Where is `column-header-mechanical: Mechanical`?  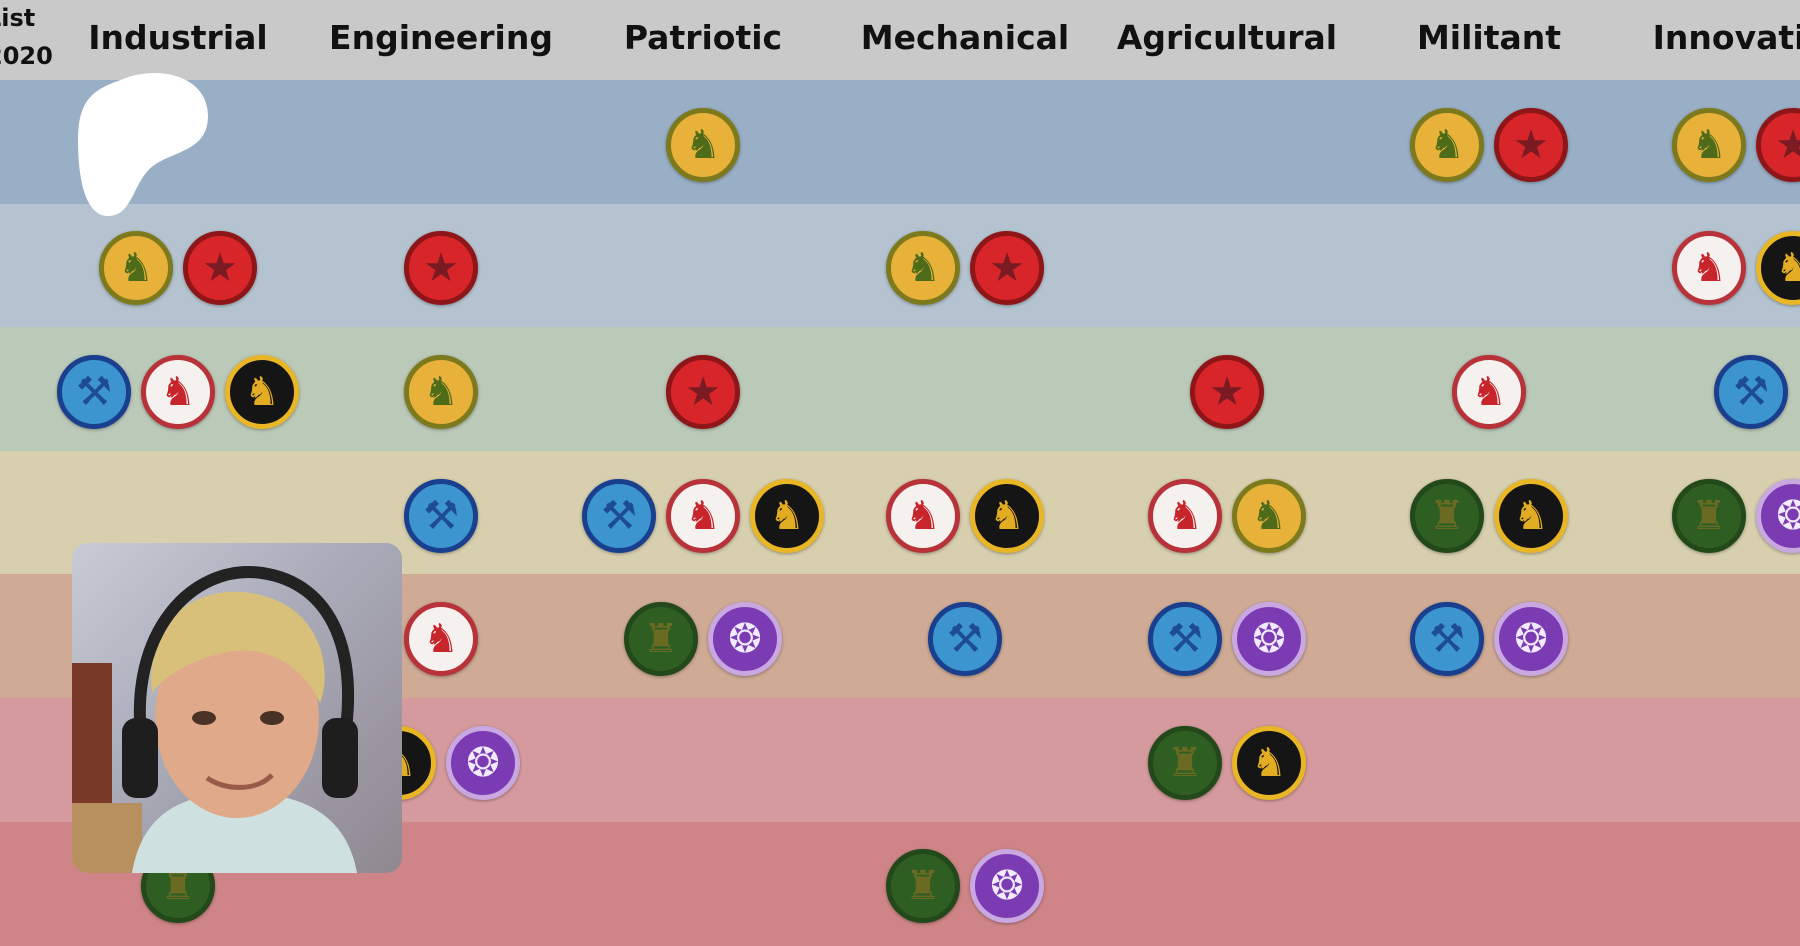
column-header-mechanical: Mechanical is located at coordinates (965, 37).